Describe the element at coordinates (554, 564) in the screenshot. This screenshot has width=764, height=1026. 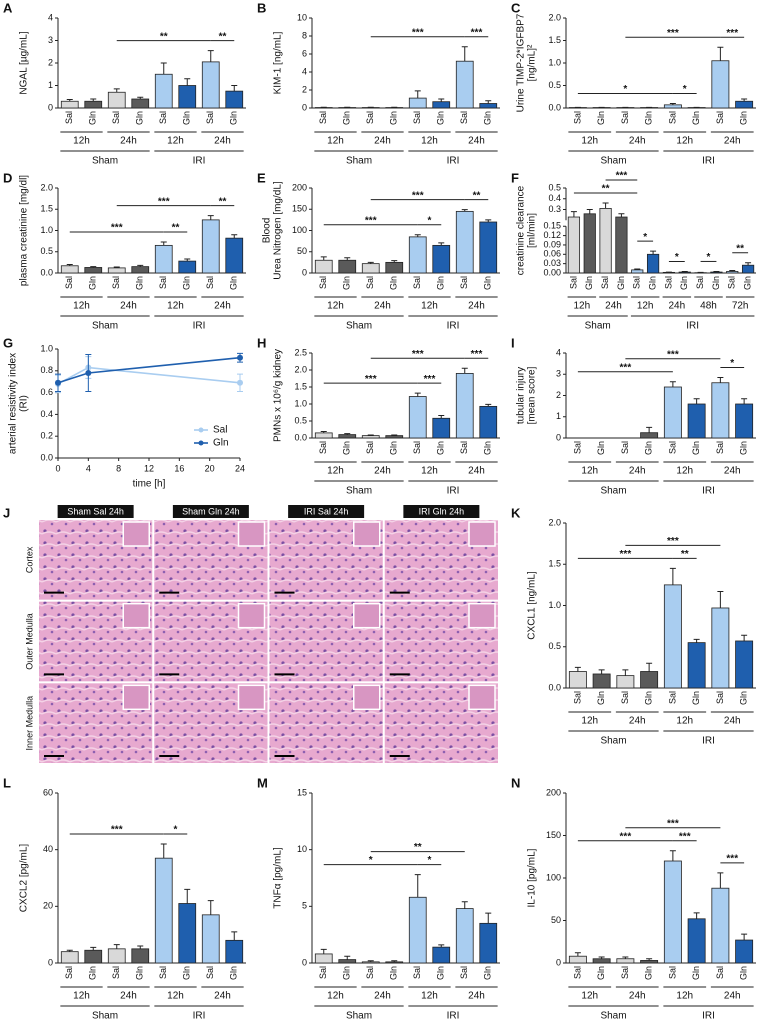
I see `y-tick-label: 1.5` at that location.